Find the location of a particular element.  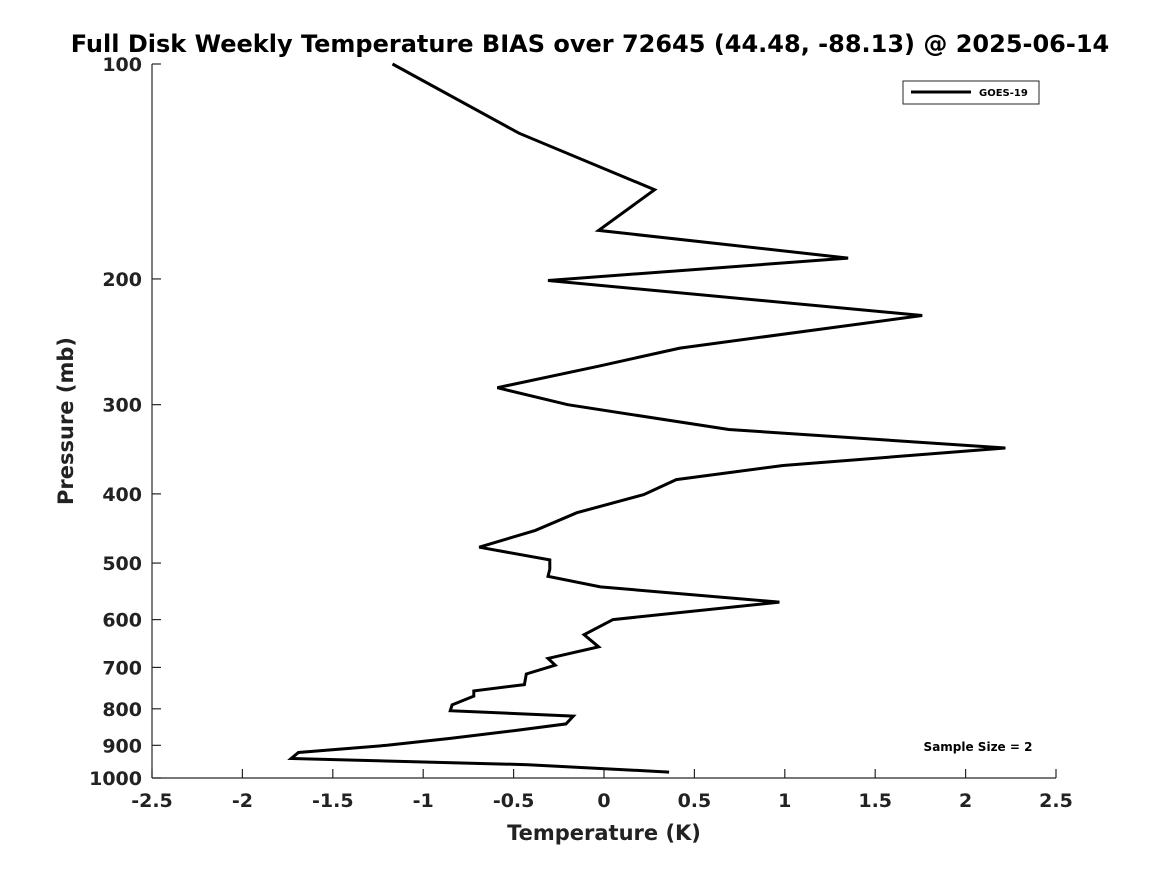

x-tick-label: -2.5 is located at coordinates (152, 801).